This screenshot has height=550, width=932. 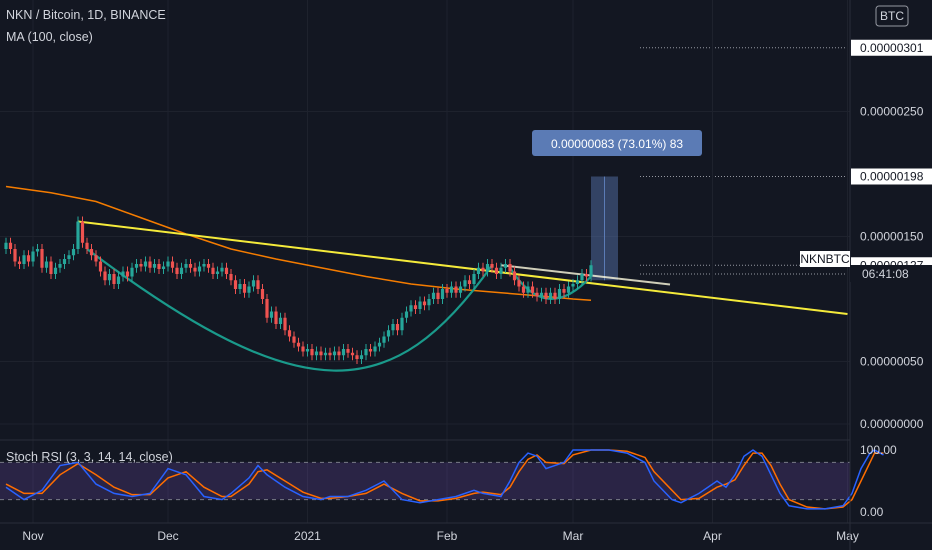 What do you see at coordinates (447, 536) in the screenshot?
I see `time-tick-label: Feb` at bounding box center [447, 536].